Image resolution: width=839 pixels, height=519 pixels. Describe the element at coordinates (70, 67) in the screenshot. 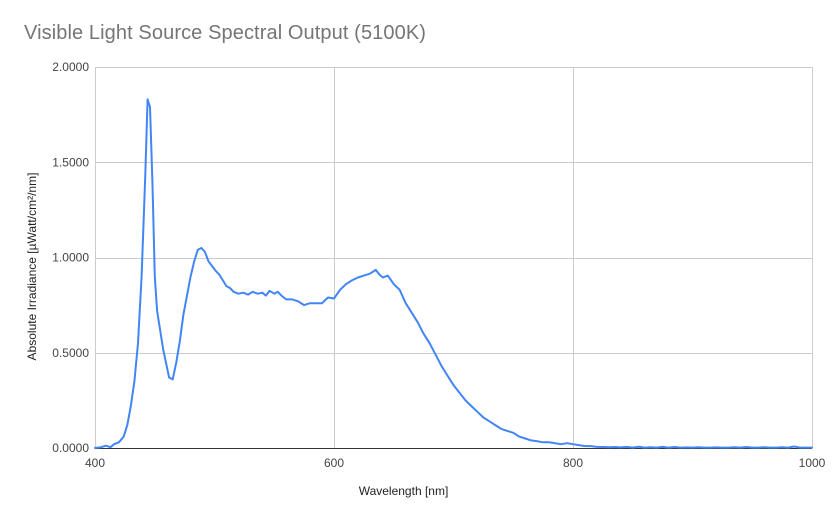

I see `y-tick-label: 2.0000` at that location.